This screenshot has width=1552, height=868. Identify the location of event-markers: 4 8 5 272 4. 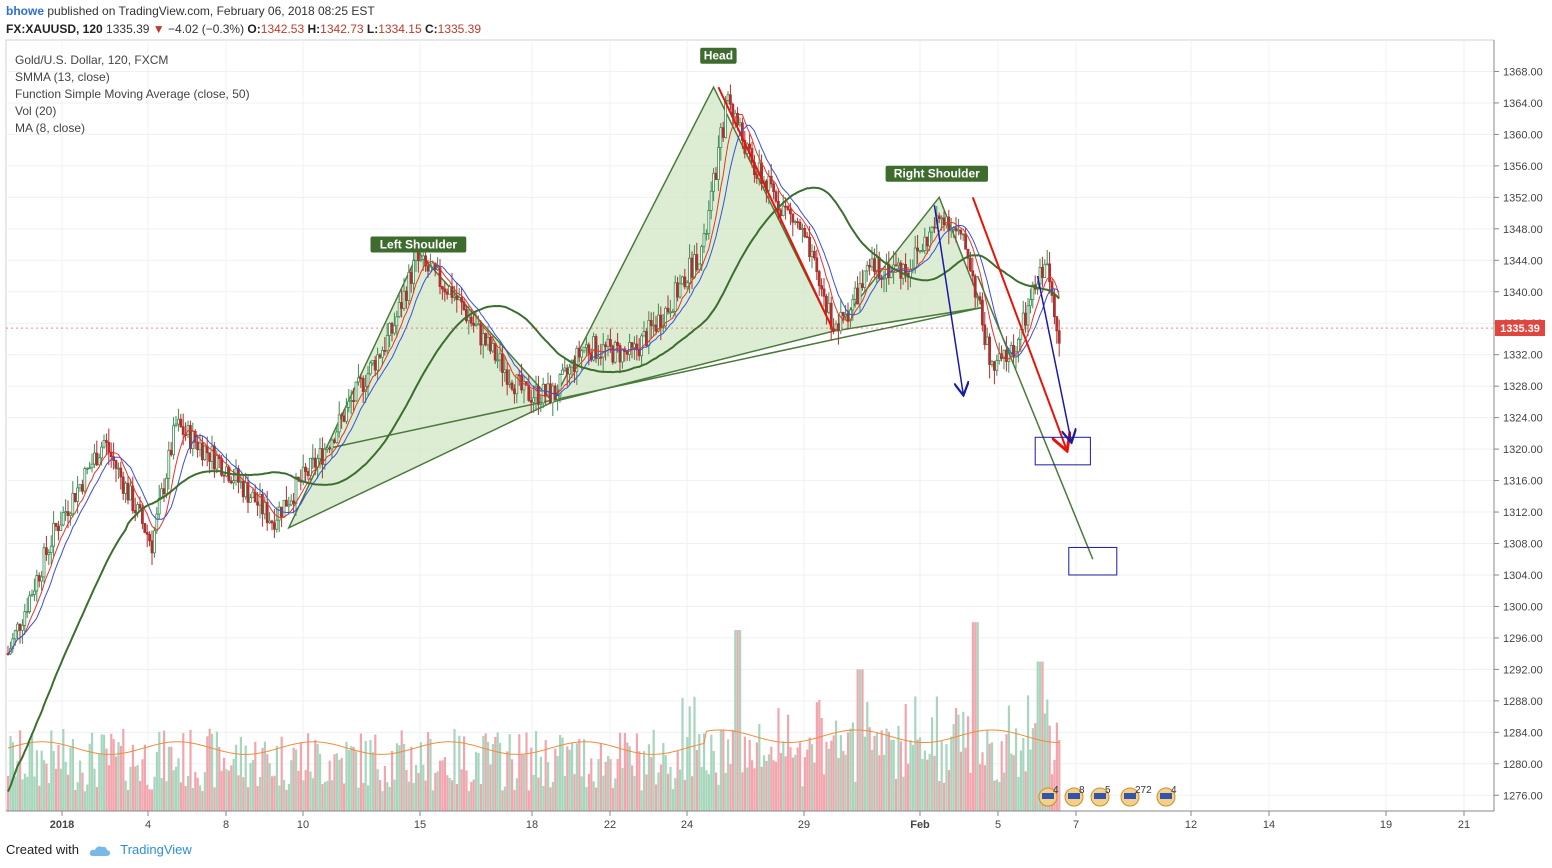
(1107, 796).